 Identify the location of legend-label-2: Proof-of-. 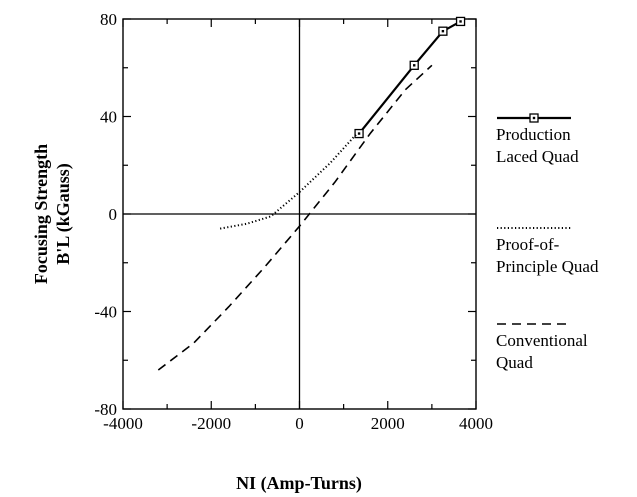
(528, 244).